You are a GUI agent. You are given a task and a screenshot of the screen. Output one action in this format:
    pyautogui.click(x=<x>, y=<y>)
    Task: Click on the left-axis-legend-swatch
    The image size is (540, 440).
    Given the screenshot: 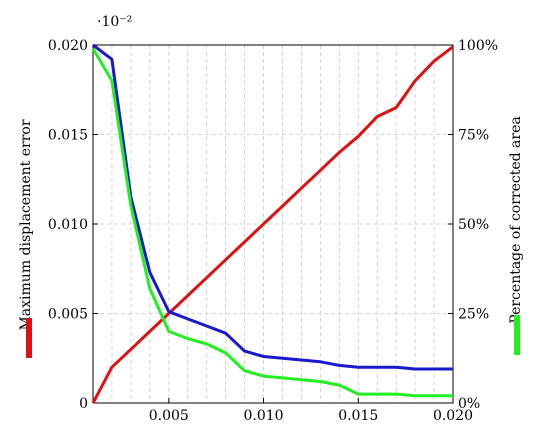 What is the action you would take?
    pyautogui.click(x=29, y=338)
    